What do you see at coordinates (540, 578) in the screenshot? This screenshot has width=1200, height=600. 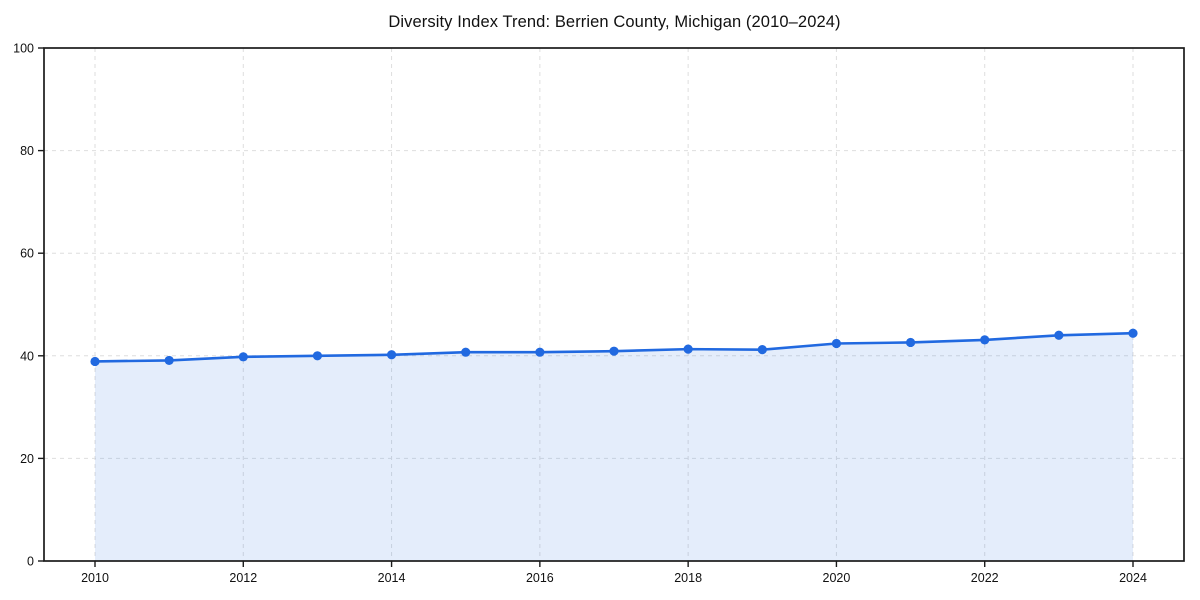 I see `x-tick-label: 2016` at bounding box center [540, 578].